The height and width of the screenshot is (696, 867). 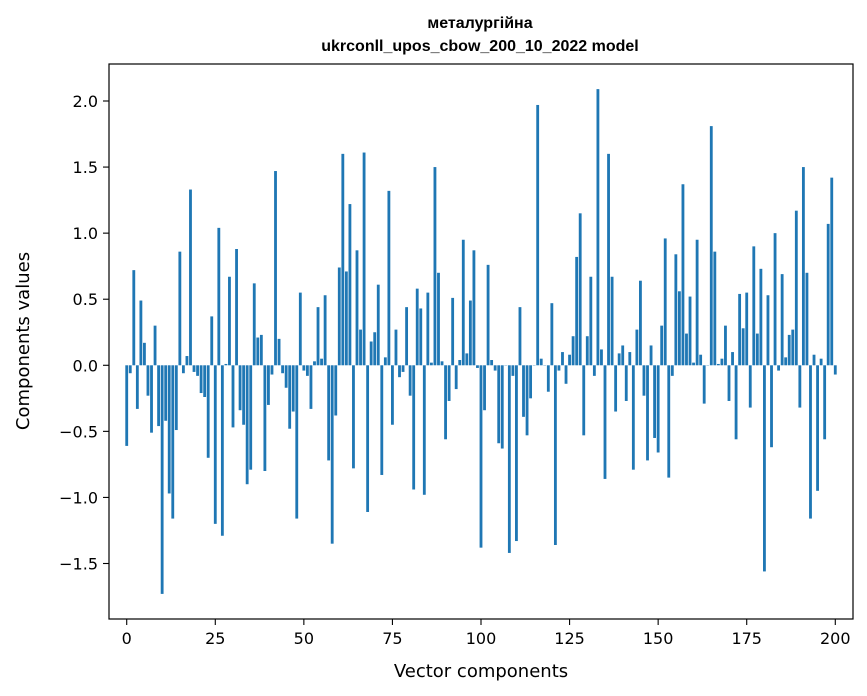 What do you see at coordinates (84, 333) in the screenshot?
I see `y-axis-ticks: −1.5 −1.0 −0.5 0.0 0.5 1.0 1.5 2.0` at bounding box center [84, 333].